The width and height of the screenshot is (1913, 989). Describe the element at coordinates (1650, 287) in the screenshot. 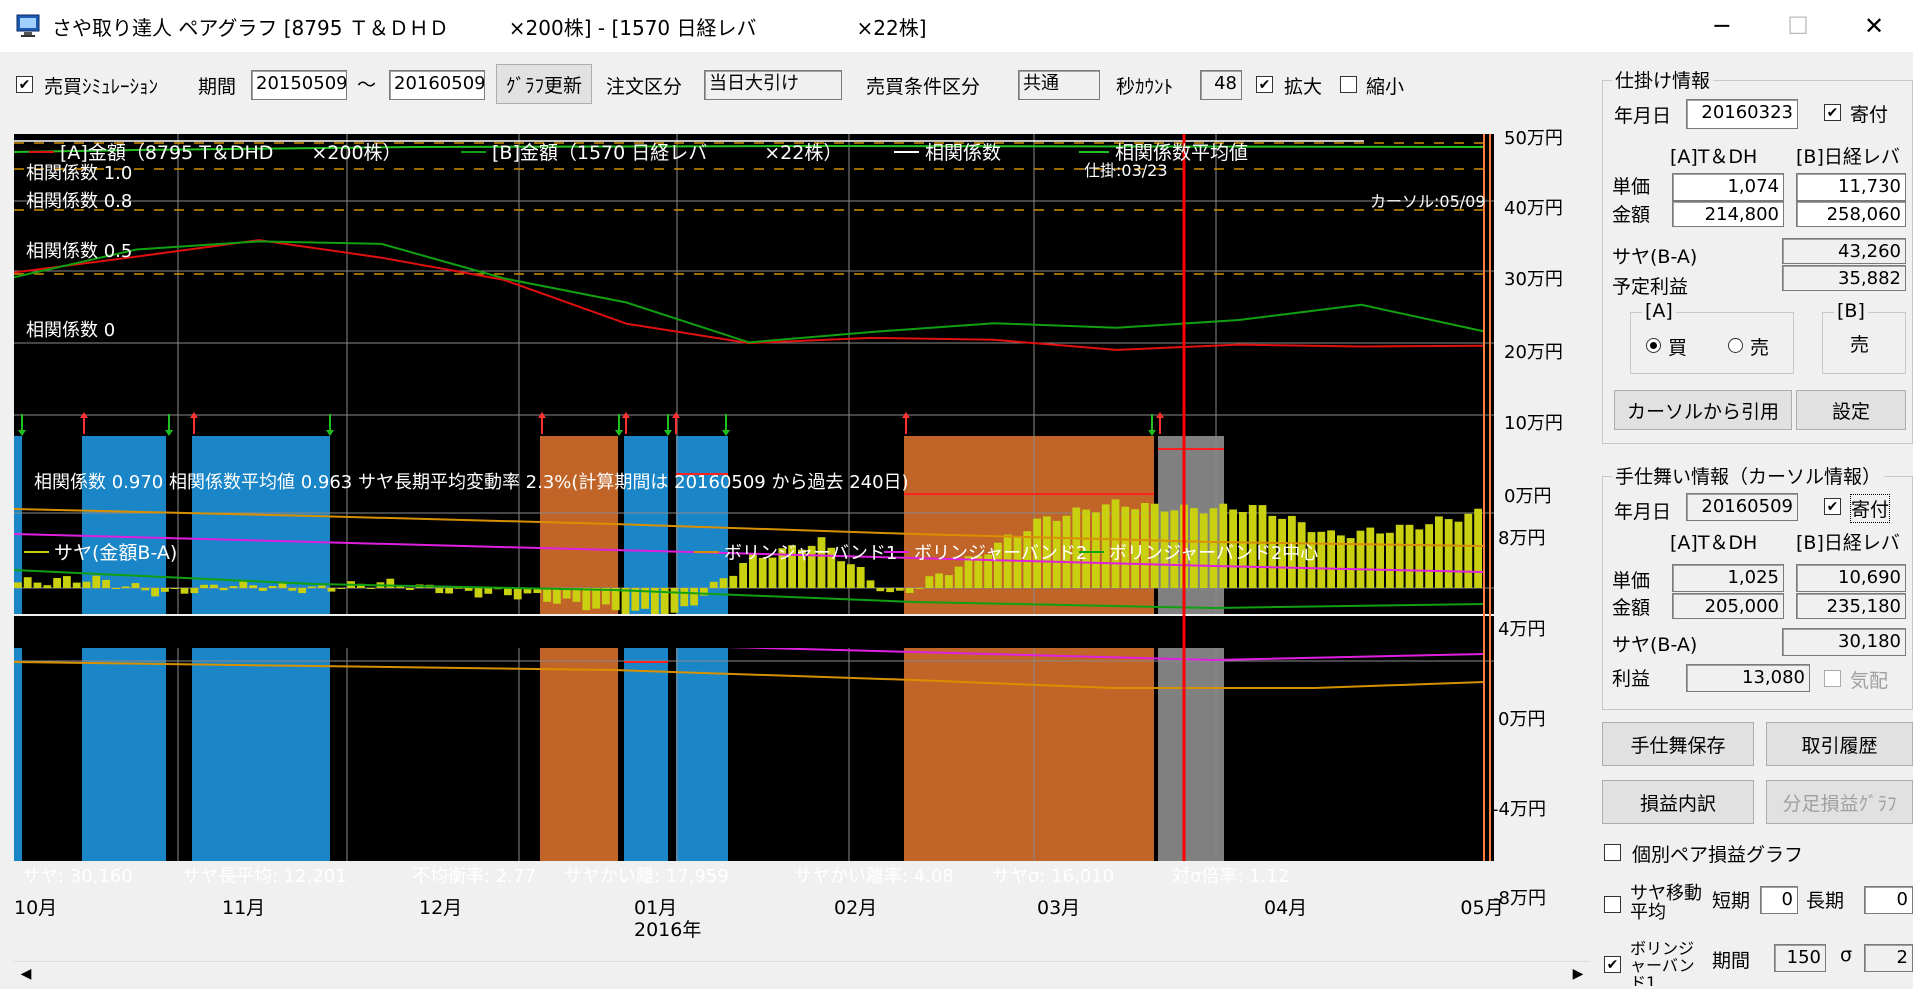

I see `position-profit-label: 予定利益` at that location.